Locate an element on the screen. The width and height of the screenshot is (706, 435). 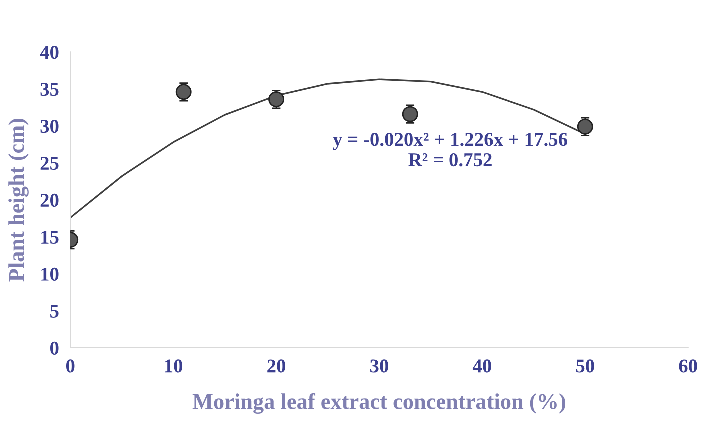
x-tick-label: 60 is located at coordinates (688, 366).